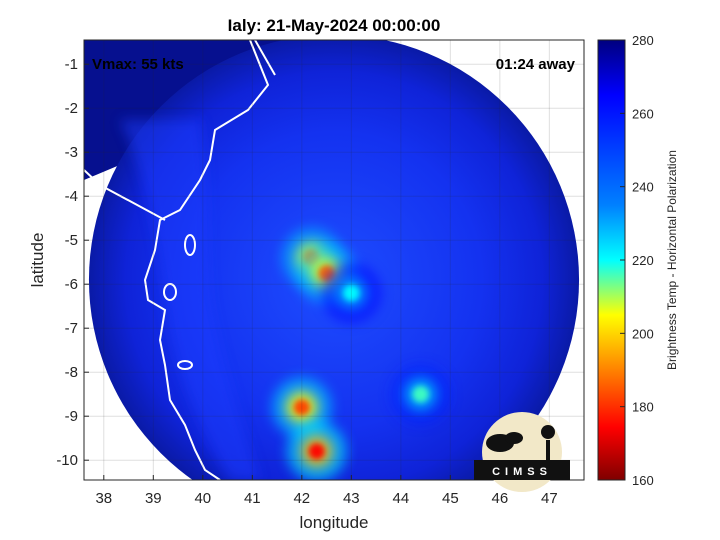 The width and height of the screenshot is (720, 540). What do you see at coordinates (643, 480) in the screenshot?
I see `colorbar-tick-label: 160` at bounding box center [643, 480].